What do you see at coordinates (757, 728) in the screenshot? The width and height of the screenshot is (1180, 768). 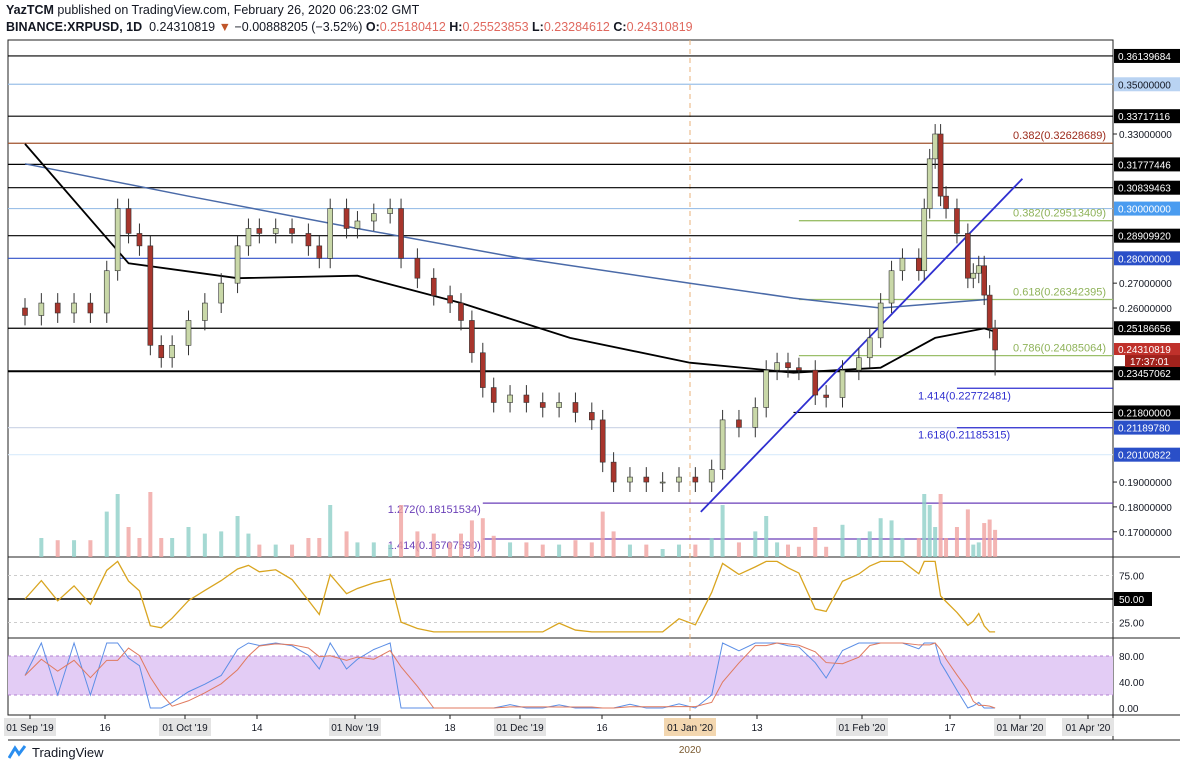 I see `time-tick-label: 13` at bounding box center [757, 728].